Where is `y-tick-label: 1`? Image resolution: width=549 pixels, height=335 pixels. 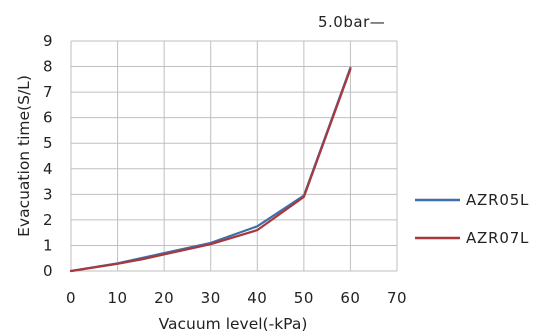 y-tick-label: 1 is located at coordinates (48, 245).